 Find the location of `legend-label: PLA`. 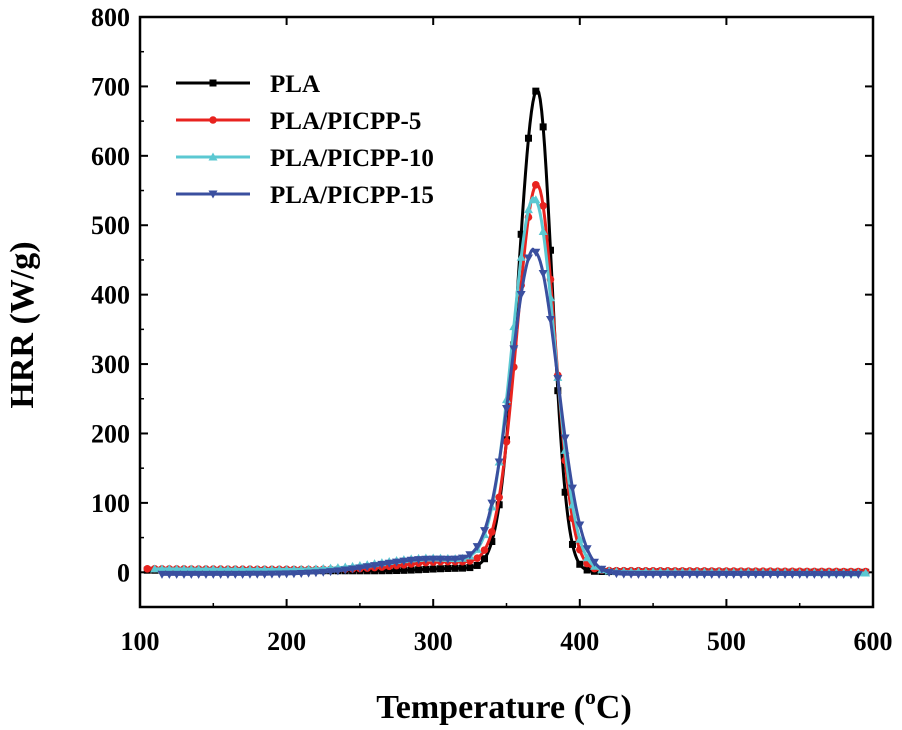

legend-label: PLA is located at coordinates (295, 84).